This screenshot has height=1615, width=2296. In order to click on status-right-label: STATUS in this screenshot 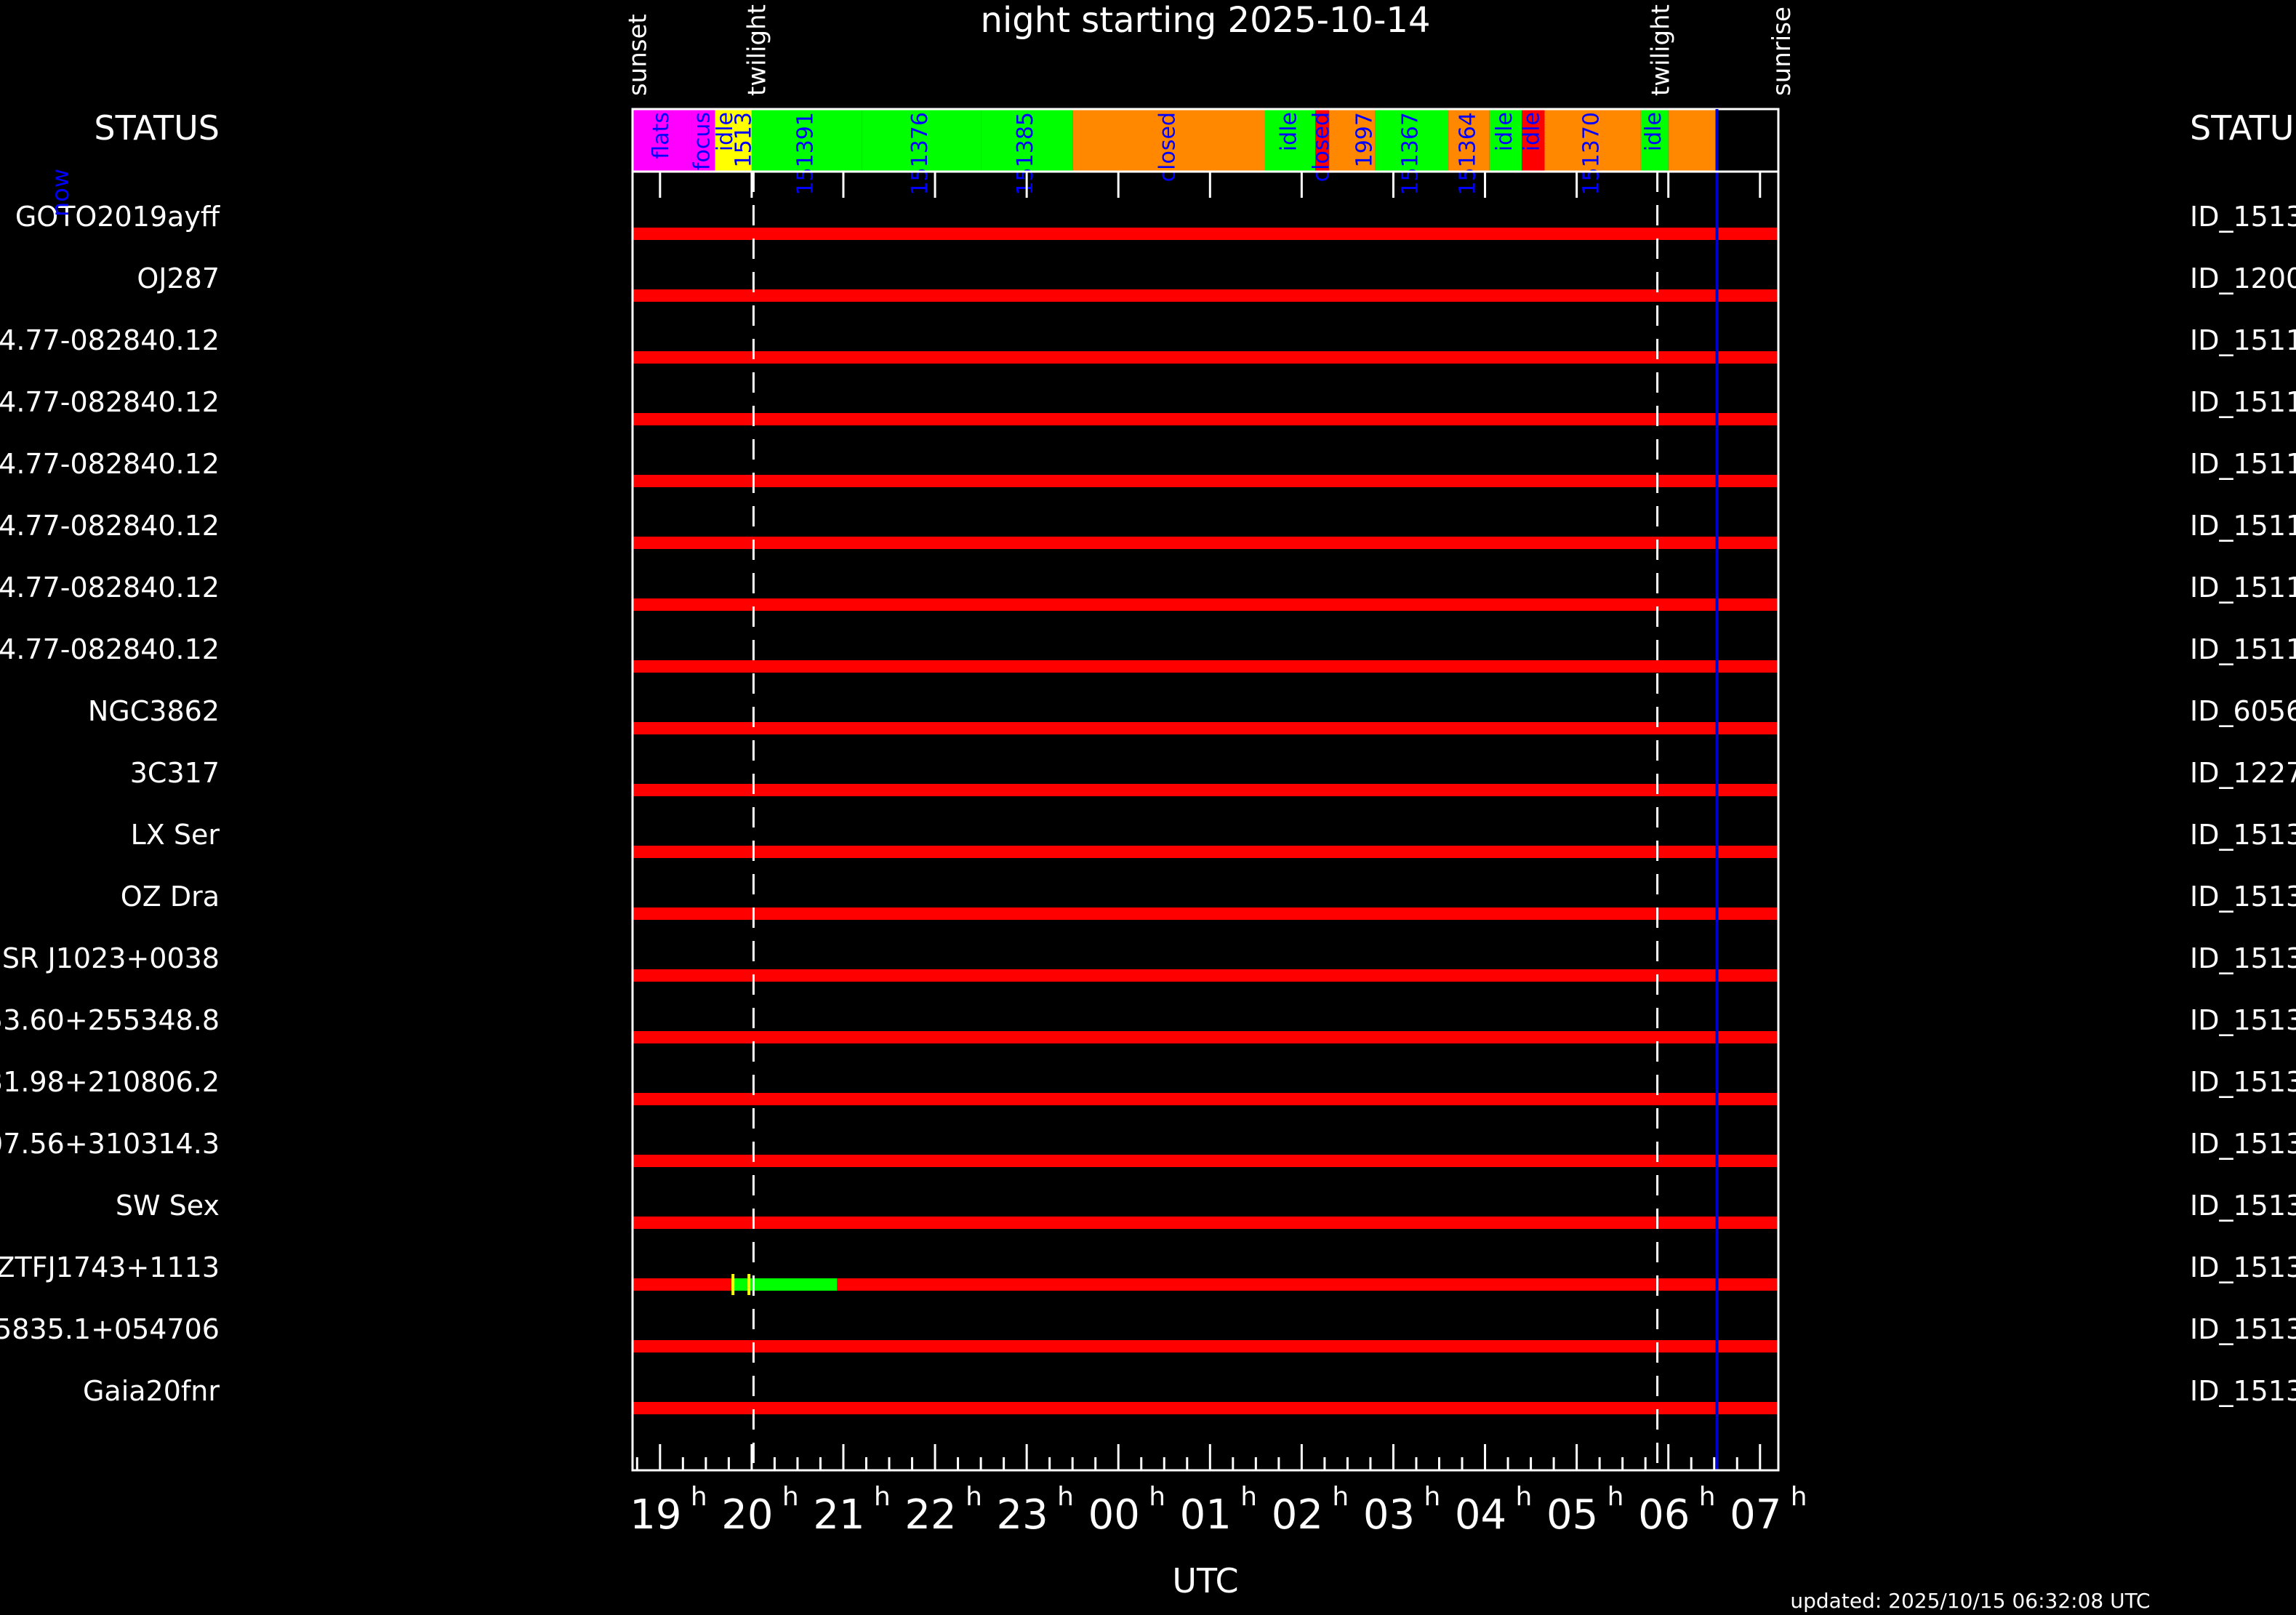, I will do `click(2243, 128)`.